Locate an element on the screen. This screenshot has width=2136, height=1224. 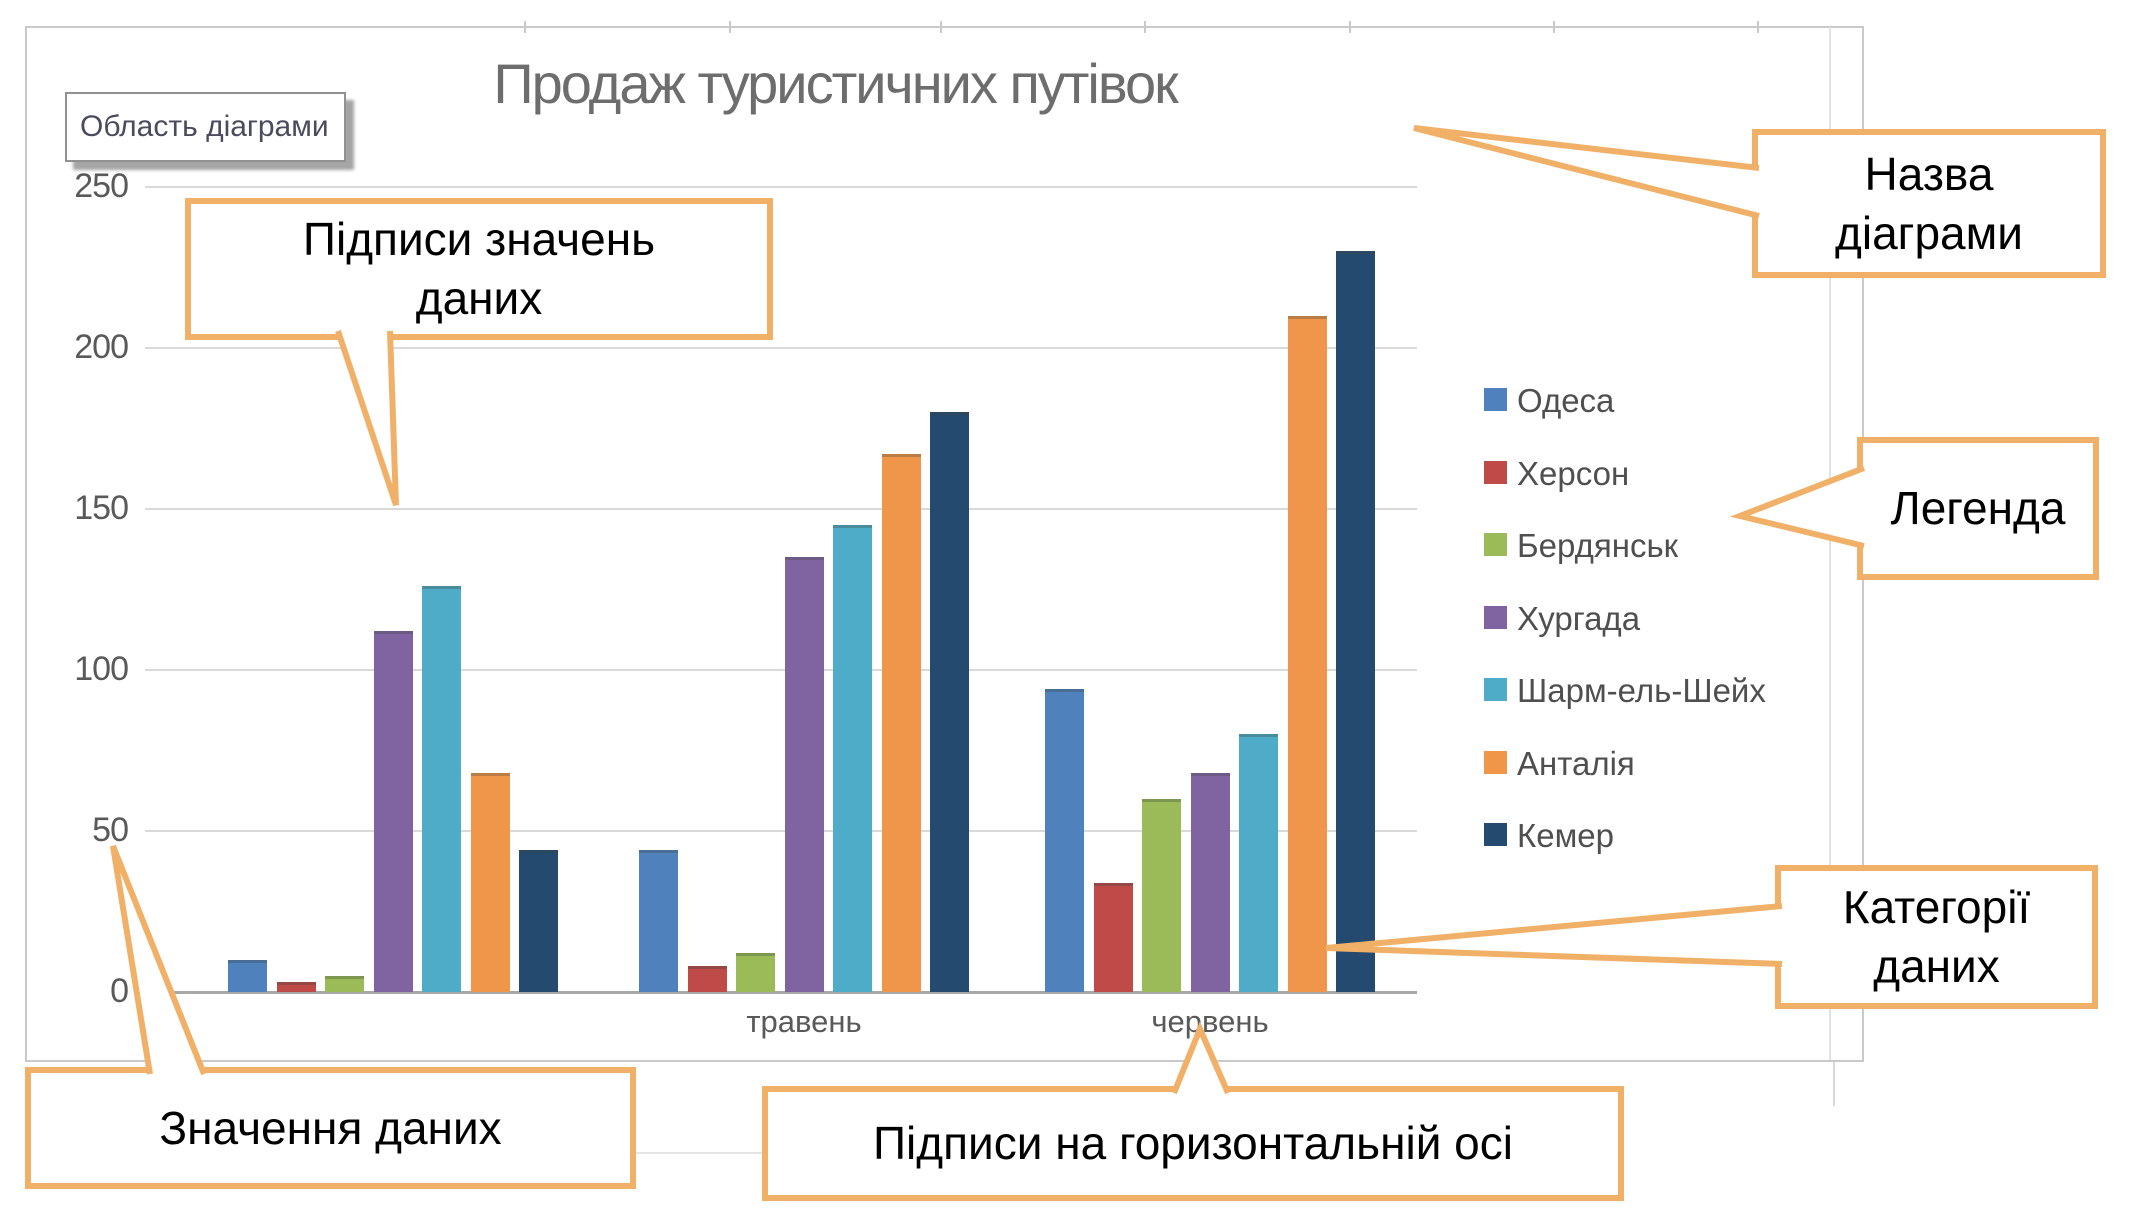
bar-Кемер-group2 is located at coordinates (949, 702).